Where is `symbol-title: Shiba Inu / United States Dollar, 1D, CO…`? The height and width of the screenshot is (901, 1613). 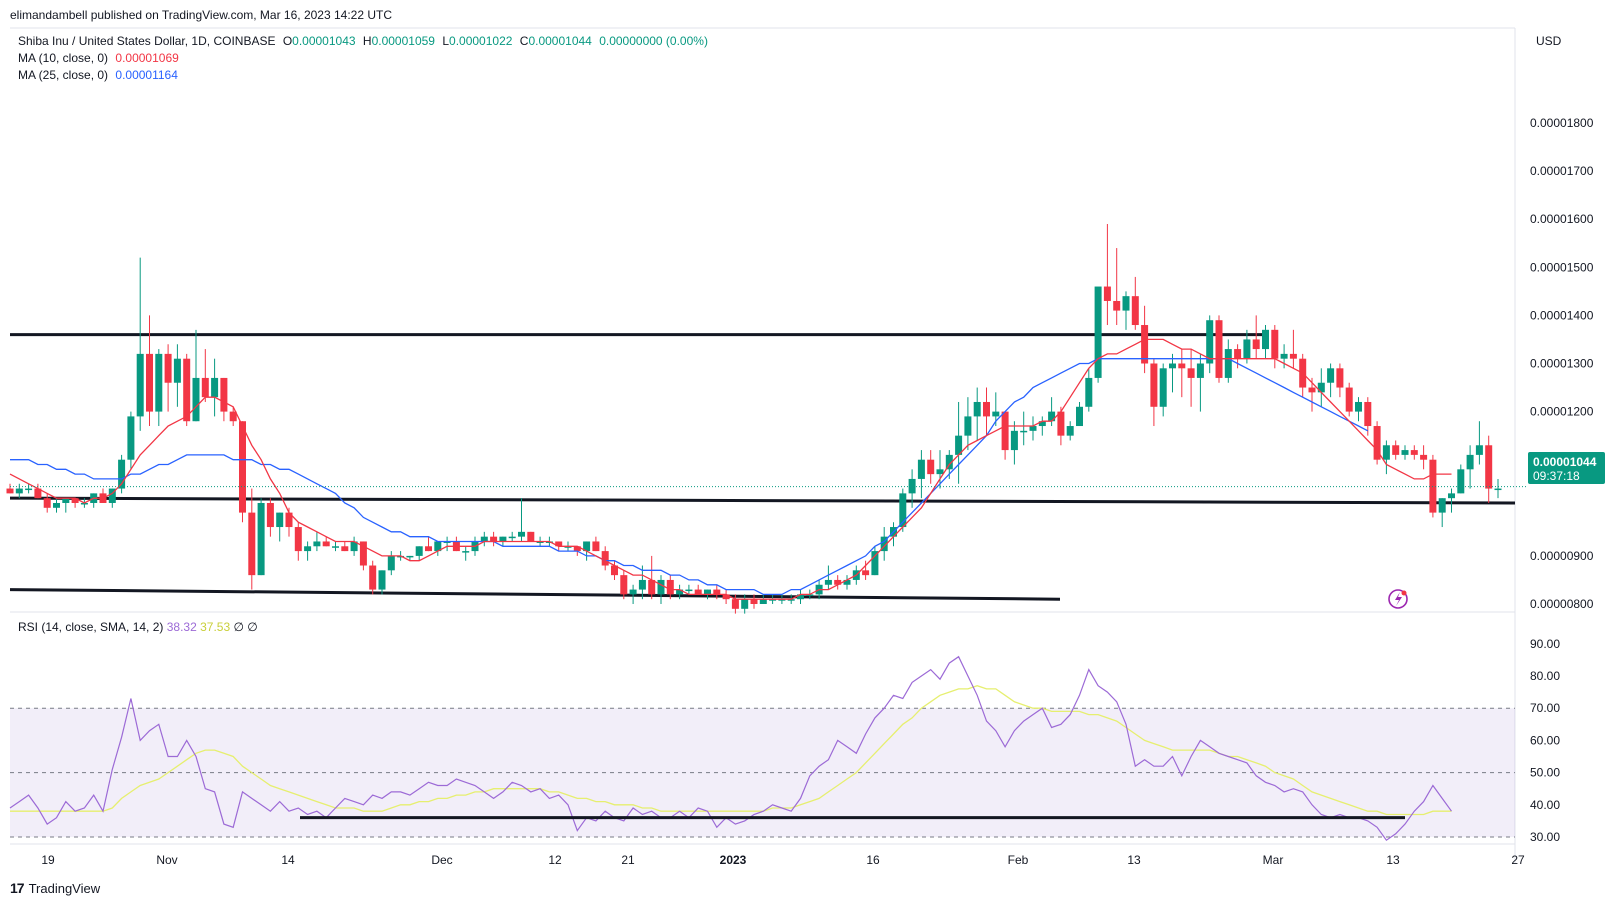 symbol-title: Shiba Inu / United States Dollar, 1D, CO… is located at coordinates (147, 41).